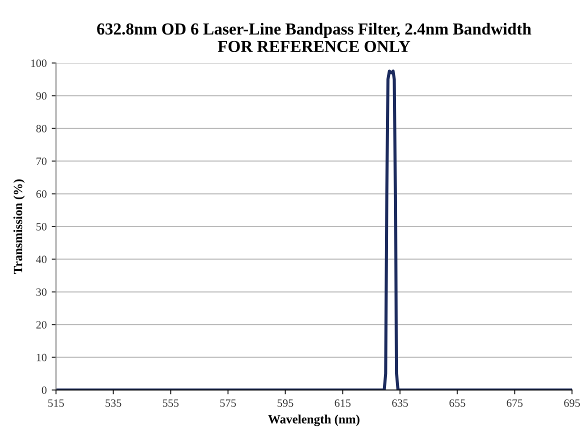 This screenshot has width=586, height=430. Describe the element at coordinates (514, 403) in the screenshot. I see `x-tick-label: 675` at that location.